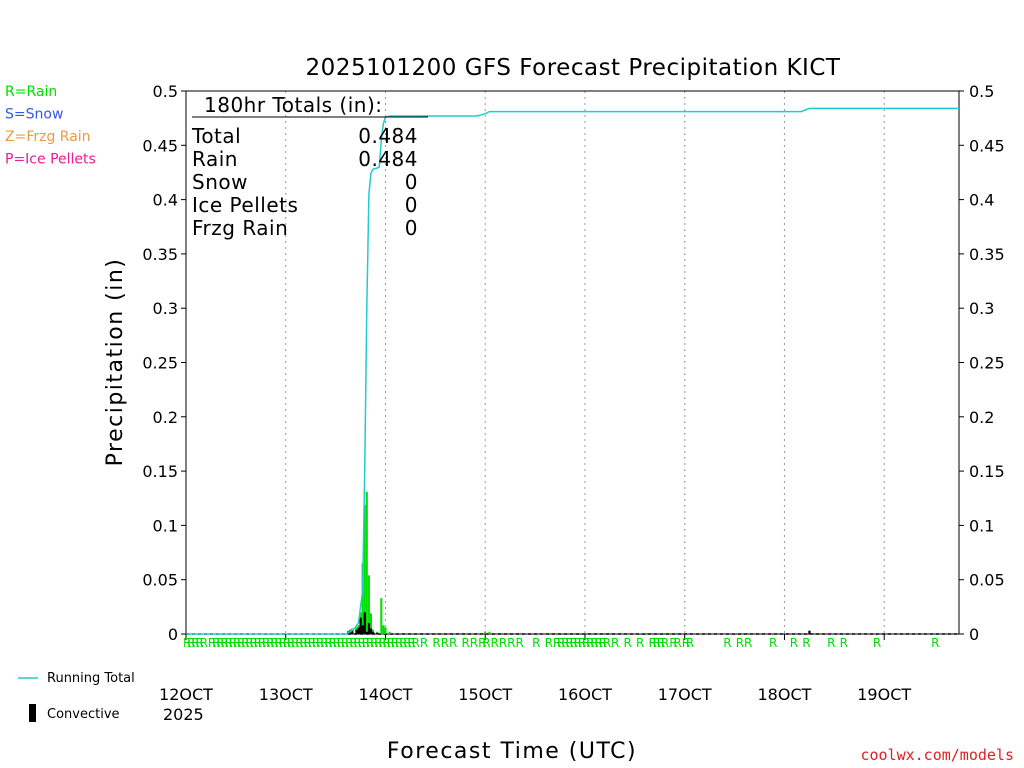  Describe the element at coordinates (585, 694) in the screenshot. I see `x-tick-label-4: 16OCT` at that location.